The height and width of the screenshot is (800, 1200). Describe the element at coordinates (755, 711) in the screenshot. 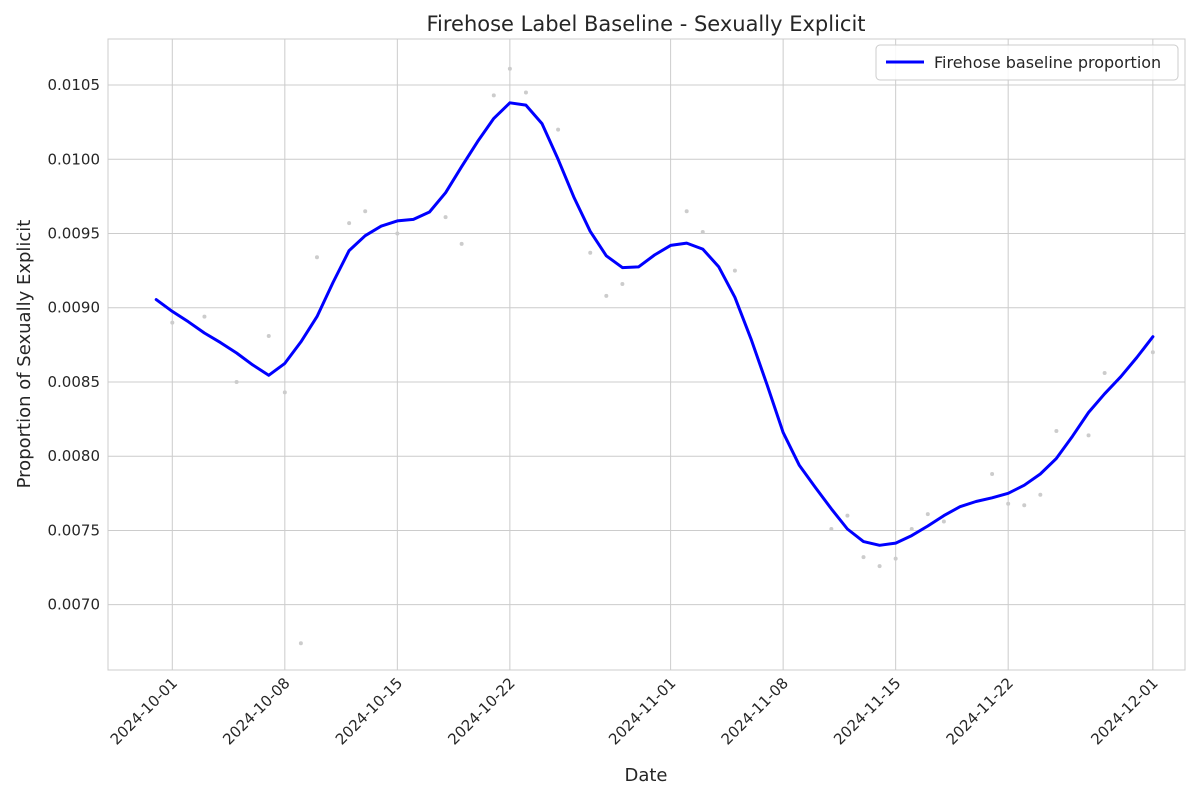

I see `x-tick-label: 2024-11-08` at that location.